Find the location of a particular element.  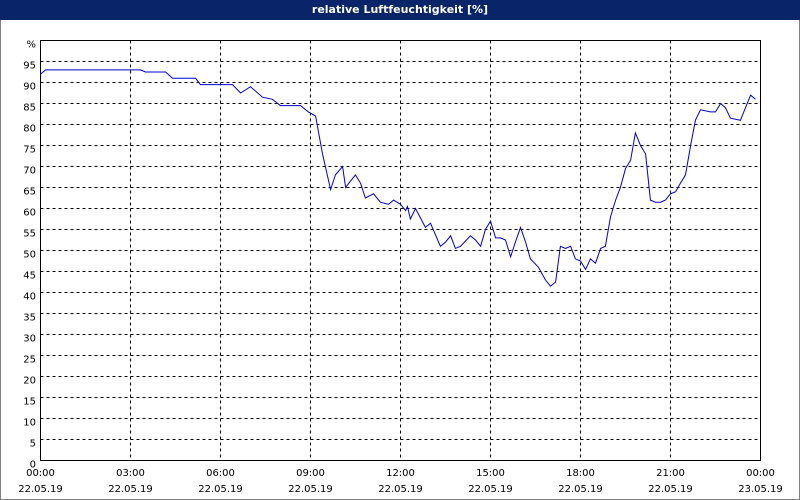

y-tick-label: 90 is located at coordinates (29, 87).